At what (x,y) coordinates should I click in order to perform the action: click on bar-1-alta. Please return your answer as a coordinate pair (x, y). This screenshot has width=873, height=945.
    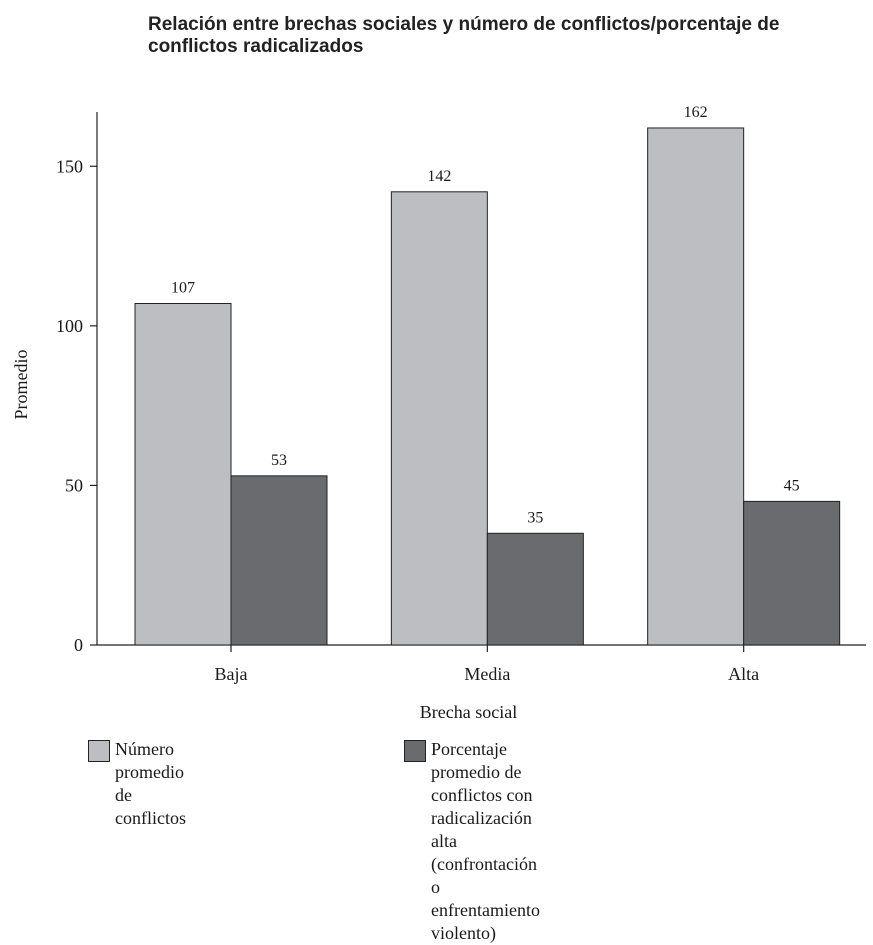
    Looking at the image, I should click on (696, 386).